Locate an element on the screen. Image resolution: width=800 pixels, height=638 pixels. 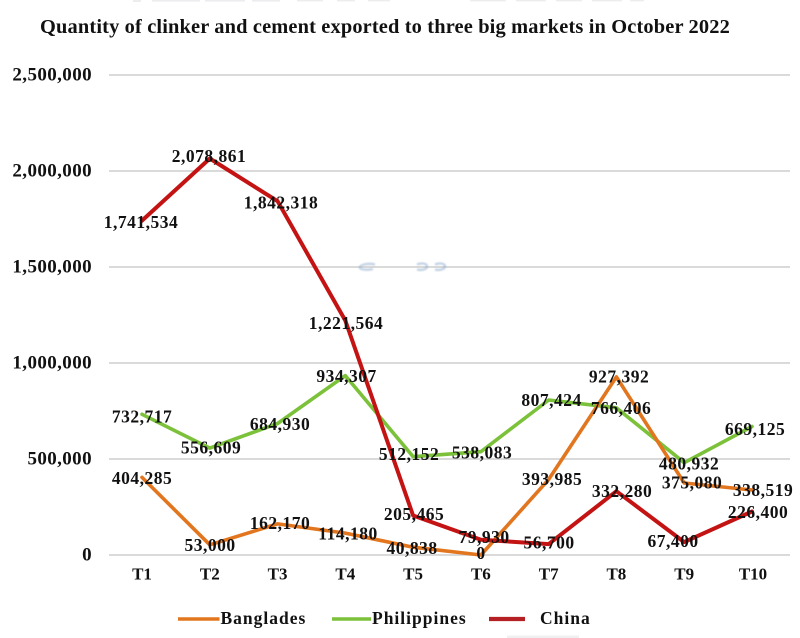
svg-text: China is located at coordinates (565, 618).